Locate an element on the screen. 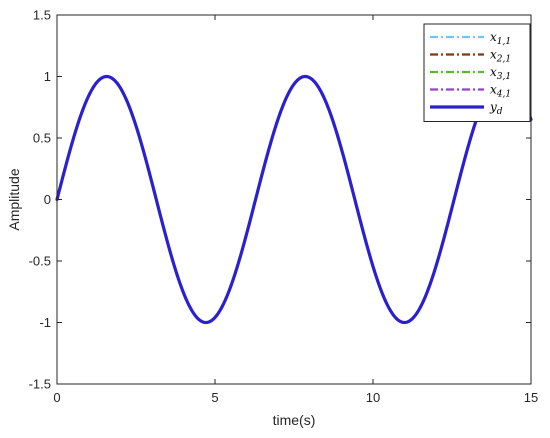 Image resolution: width=550 pixels, height=438 pixels. legend-entry-label: x2,1 is located at coordinates (500, 56).